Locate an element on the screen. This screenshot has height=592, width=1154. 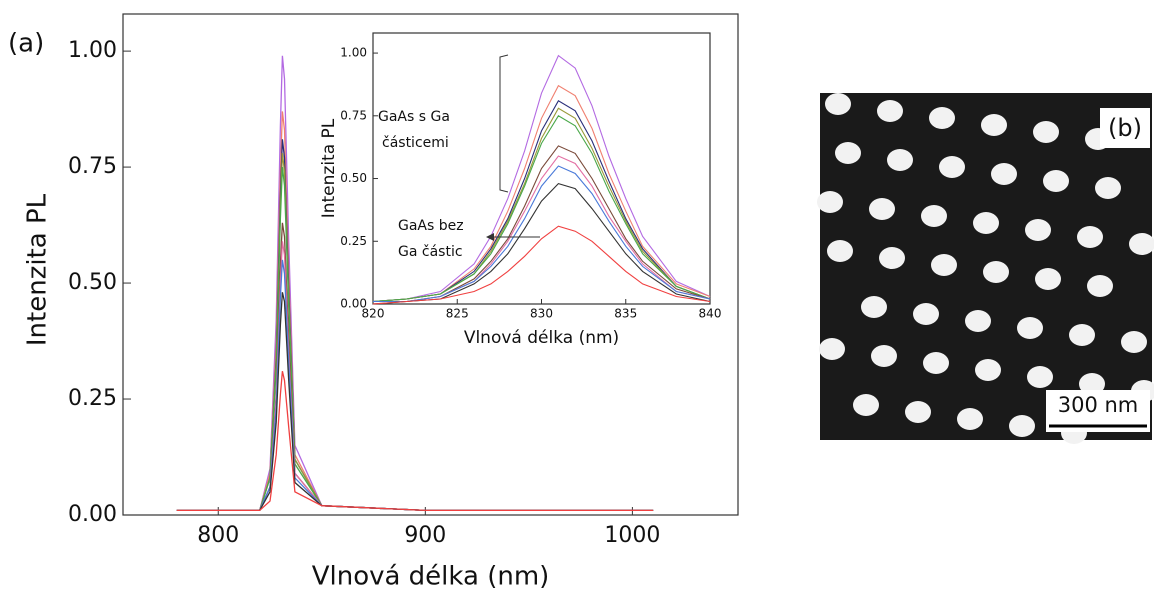
x-tick-label: 820 is located at coordinates (373, 314).